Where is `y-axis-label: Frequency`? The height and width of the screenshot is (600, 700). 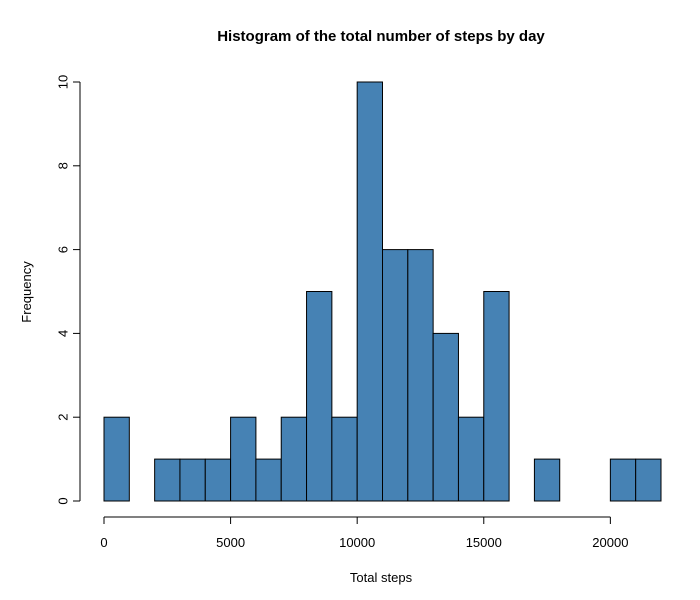 y-axis-label: Frequency is located at coordinates (26, 292).